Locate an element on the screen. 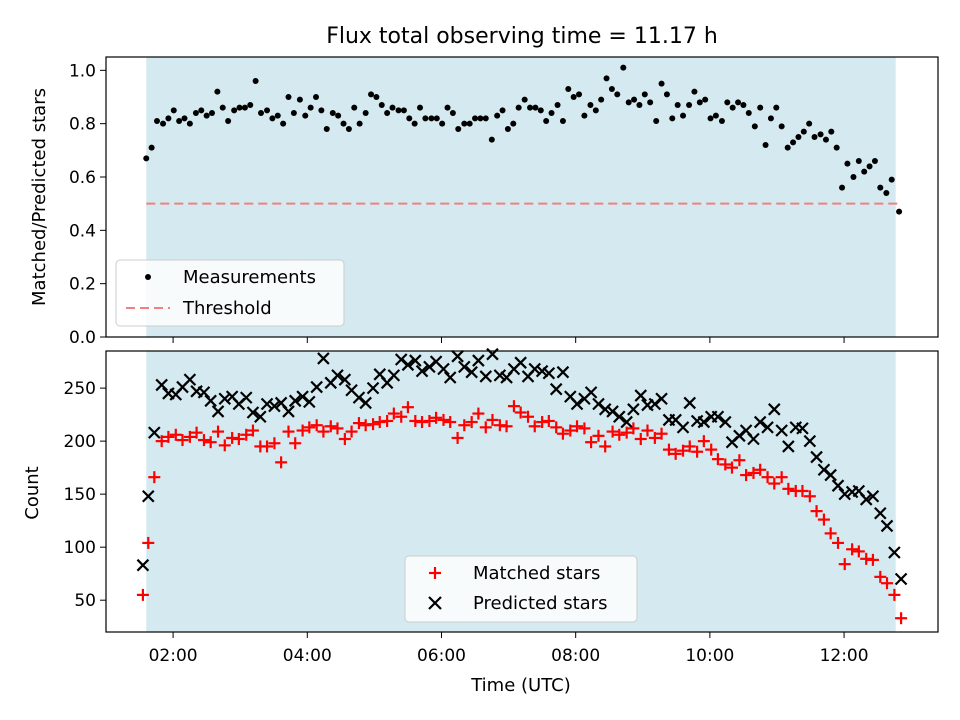 This screenshot has height=720, width=960. x-tick-label: 12:00 is located at coordinates (844, 656).